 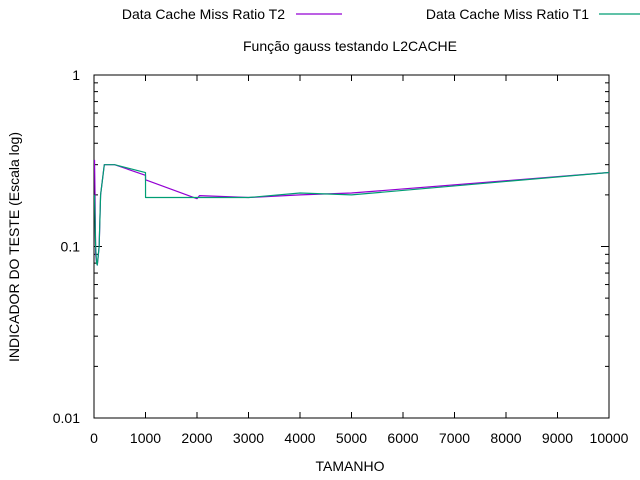 I want to click on y-tick-label: 1, so click(x=76, y=75).